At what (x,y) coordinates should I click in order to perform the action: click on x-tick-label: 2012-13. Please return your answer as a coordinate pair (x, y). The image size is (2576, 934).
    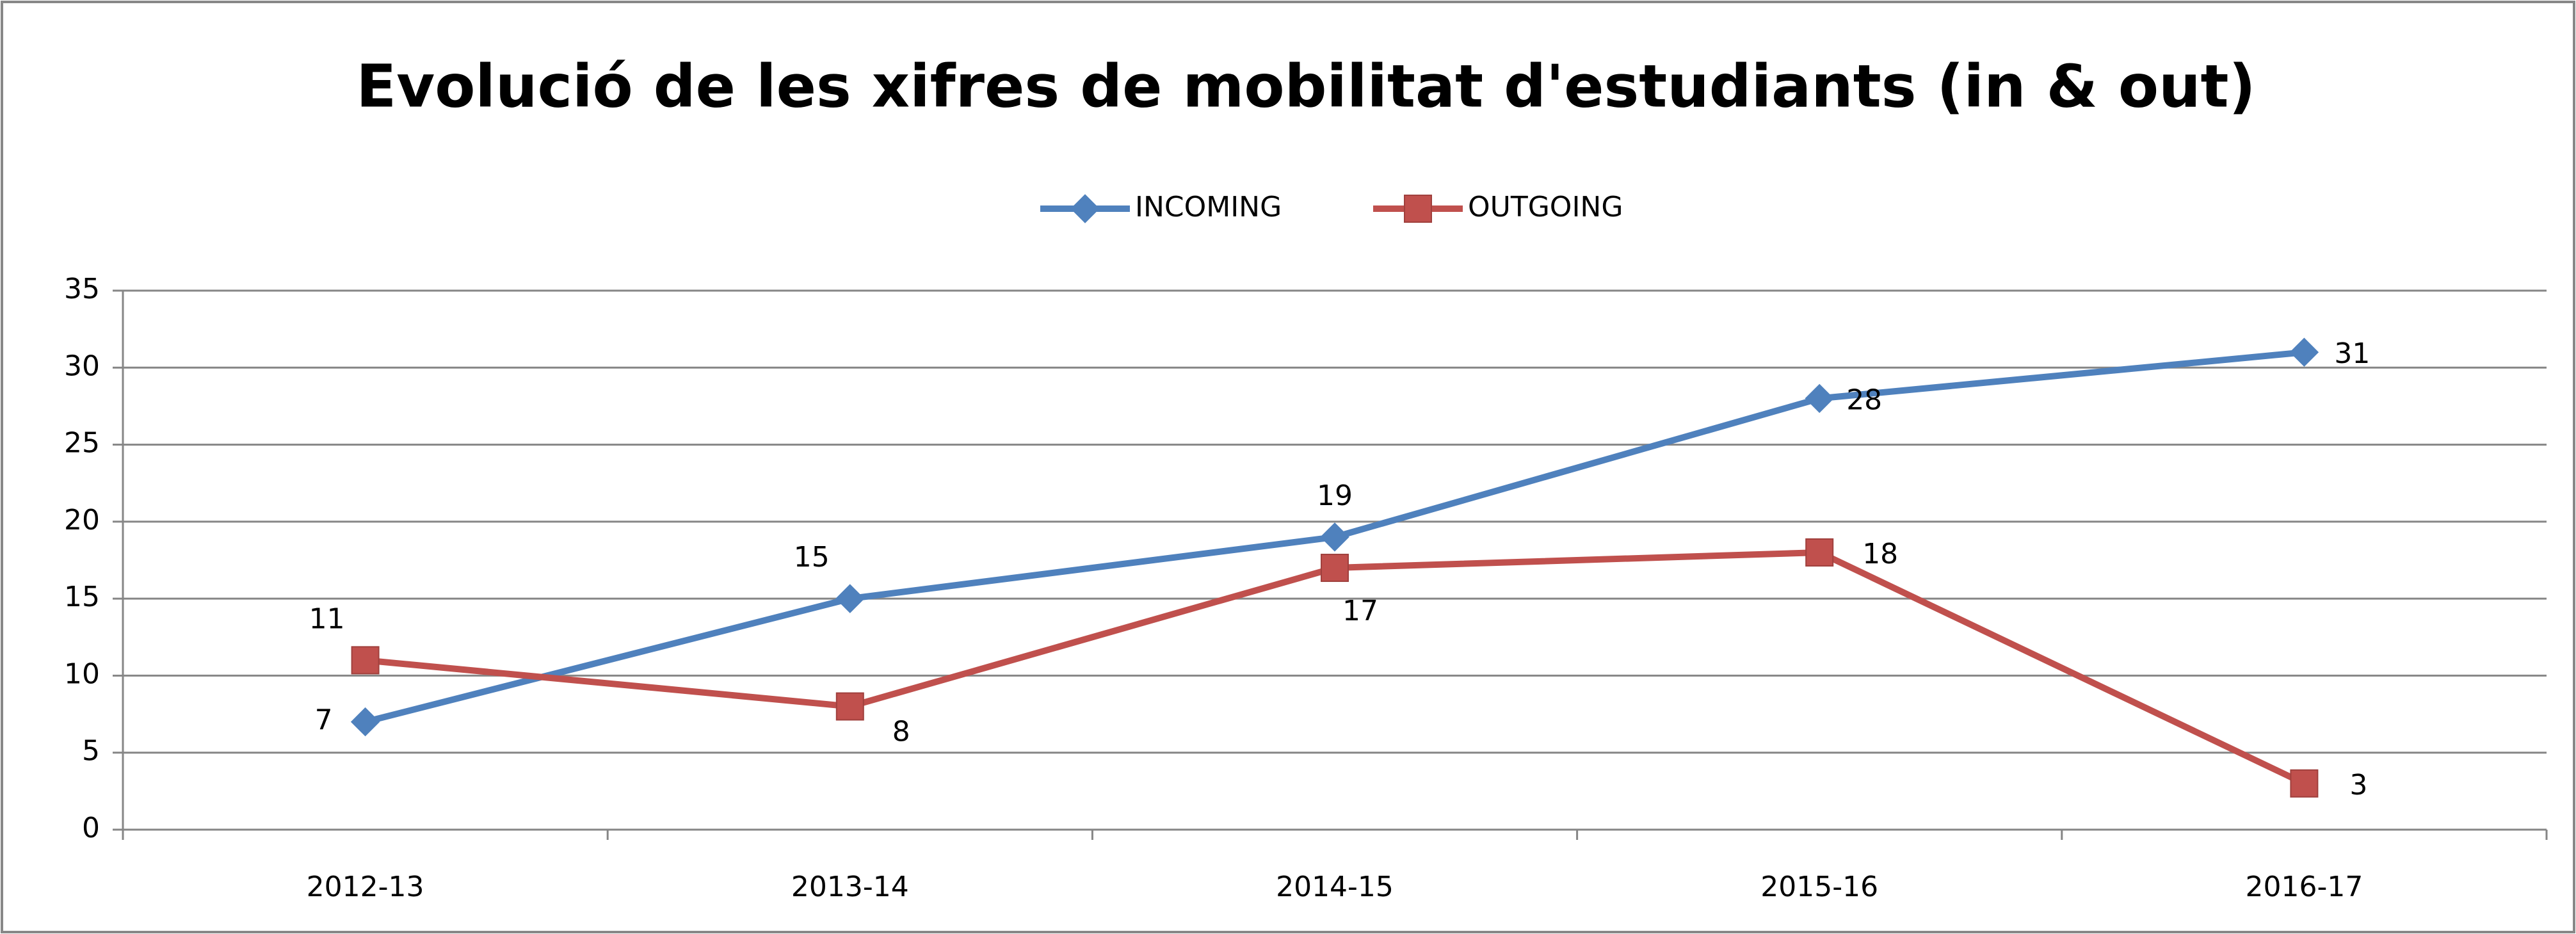
    Looking at the image, I should click on (365, 887).